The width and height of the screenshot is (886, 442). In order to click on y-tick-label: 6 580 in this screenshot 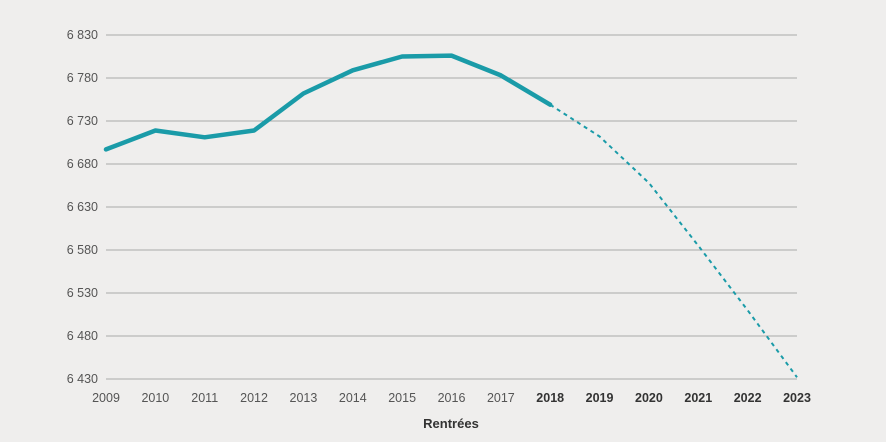, I will do `click(82, 250)`.